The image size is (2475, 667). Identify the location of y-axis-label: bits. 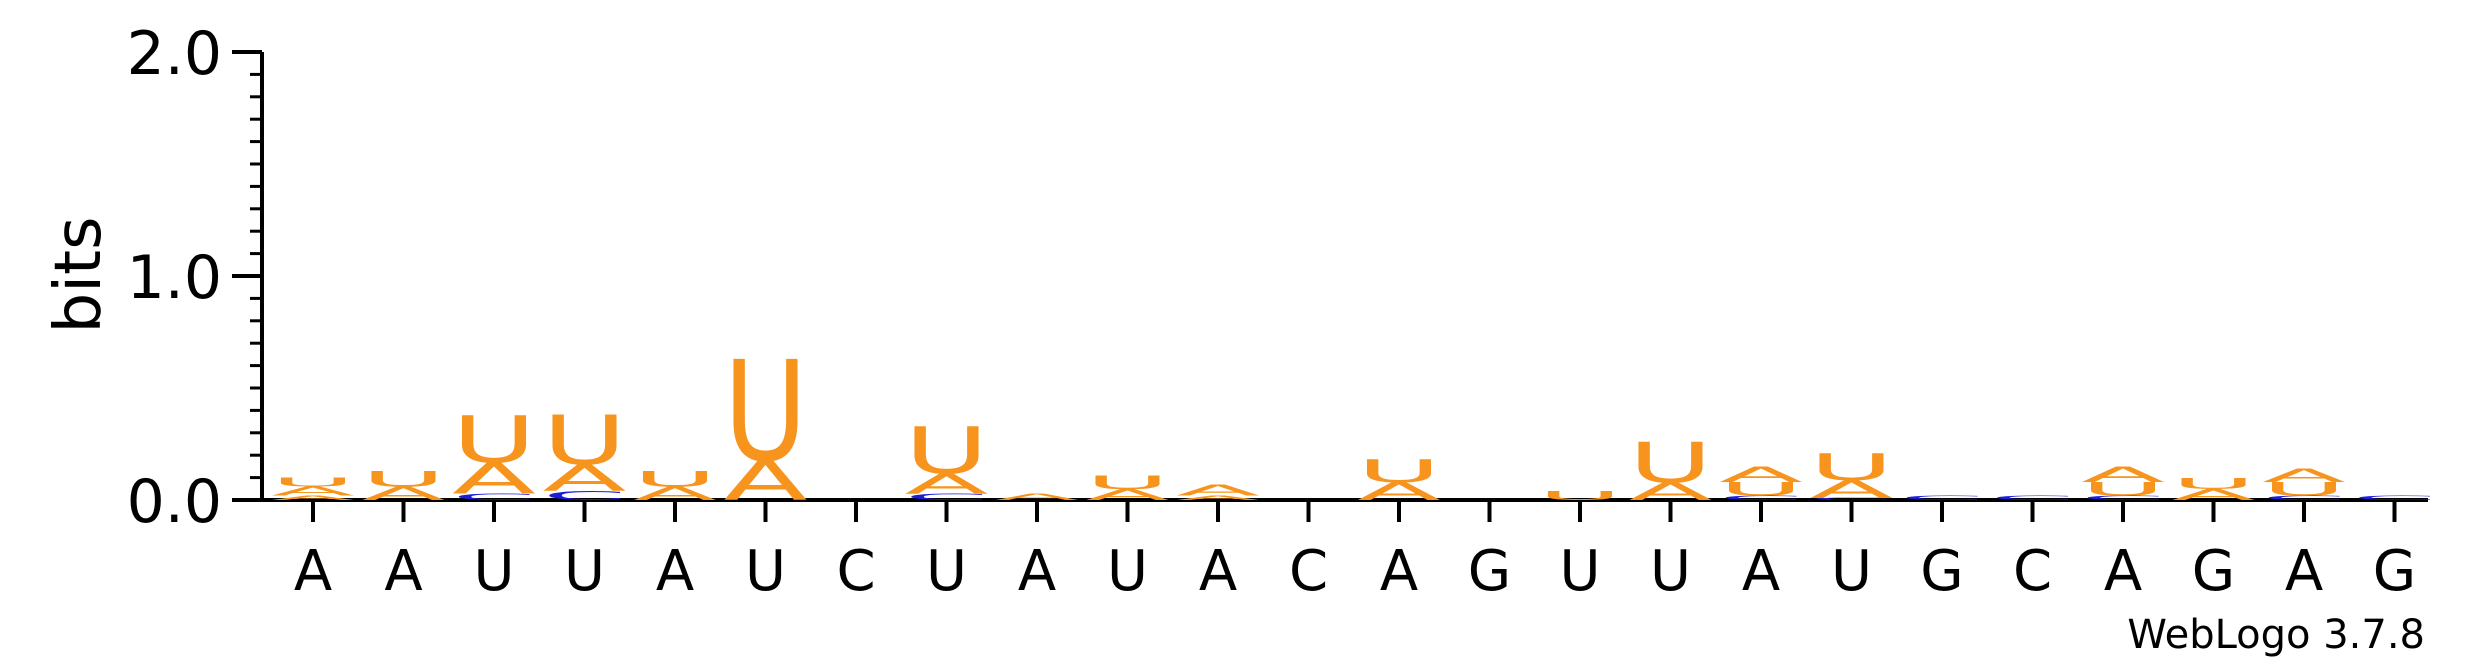
(79, 275).